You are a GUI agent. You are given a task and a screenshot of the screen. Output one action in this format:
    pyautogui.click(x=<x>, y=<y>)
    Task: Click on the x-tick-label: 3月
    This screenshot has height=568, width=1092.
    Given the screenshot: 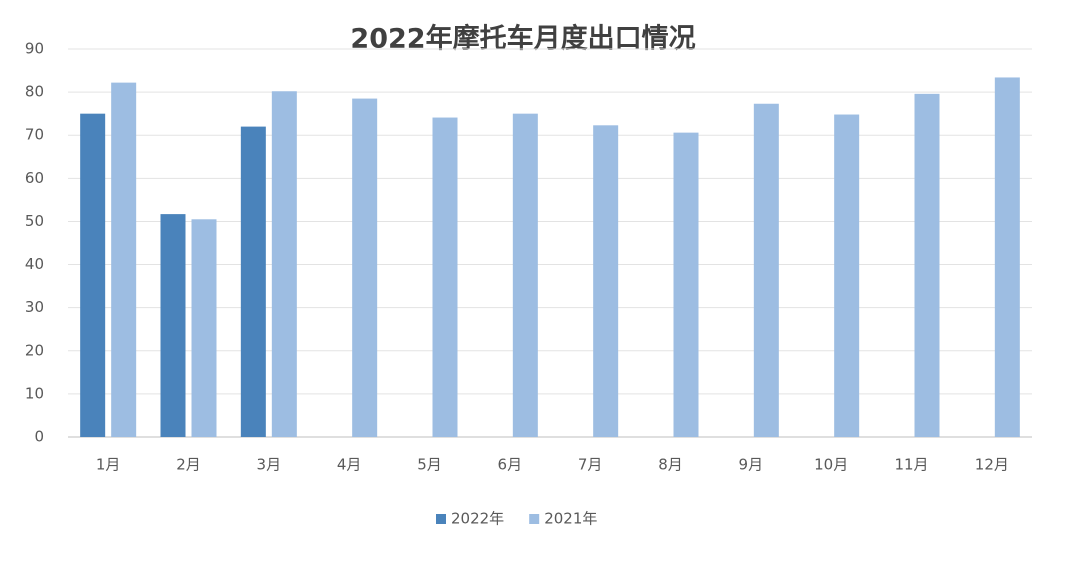 What is the action you would take?
    pyautogui.click(x=269, y=465)
    